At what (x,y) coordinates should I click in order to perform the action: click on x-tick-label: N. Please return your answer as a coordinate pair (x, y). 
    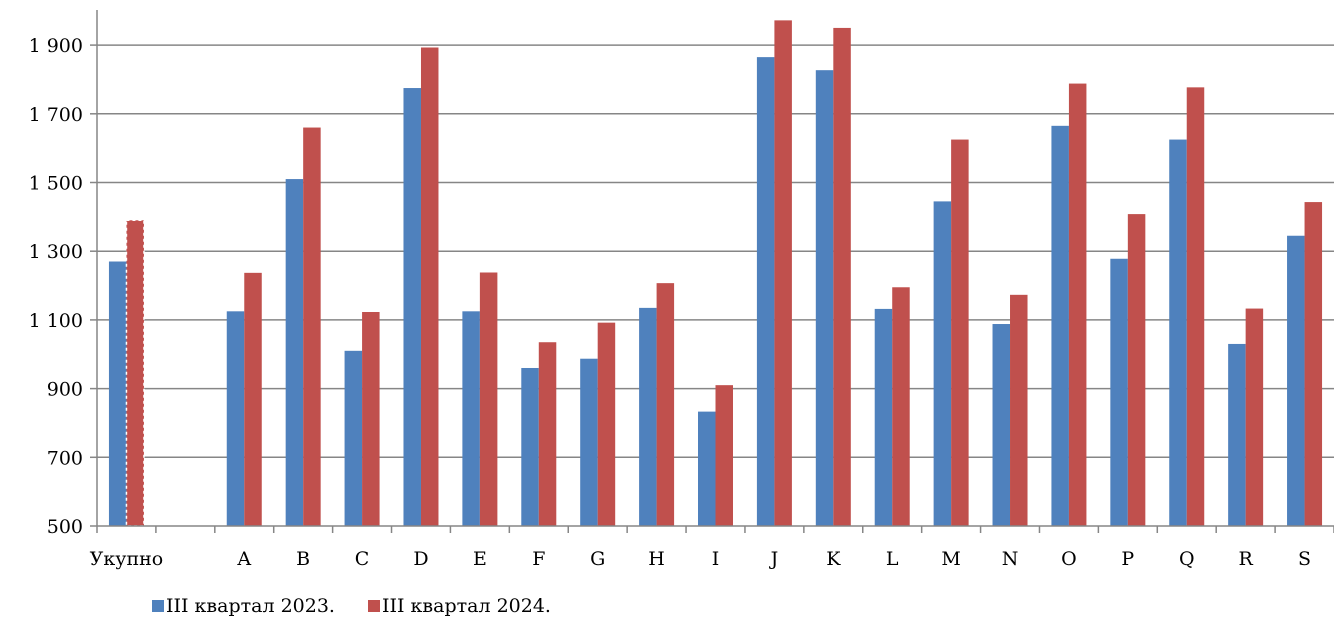
    Looking at the image, I should click on (1010, 559).